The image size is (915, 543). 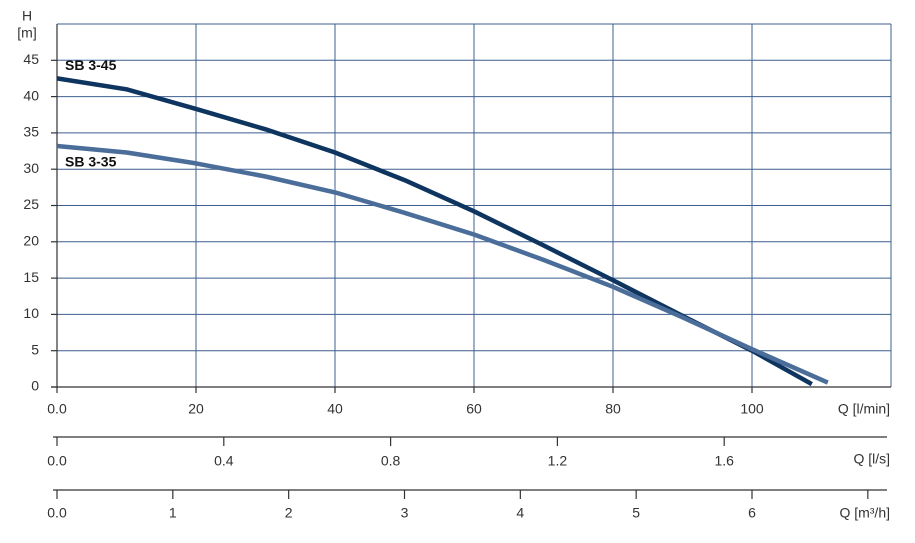 What do you see at coordinates (31, 168) in the screenshot?
I see `y-tick-label: 30` at bounding box center [31, 168].